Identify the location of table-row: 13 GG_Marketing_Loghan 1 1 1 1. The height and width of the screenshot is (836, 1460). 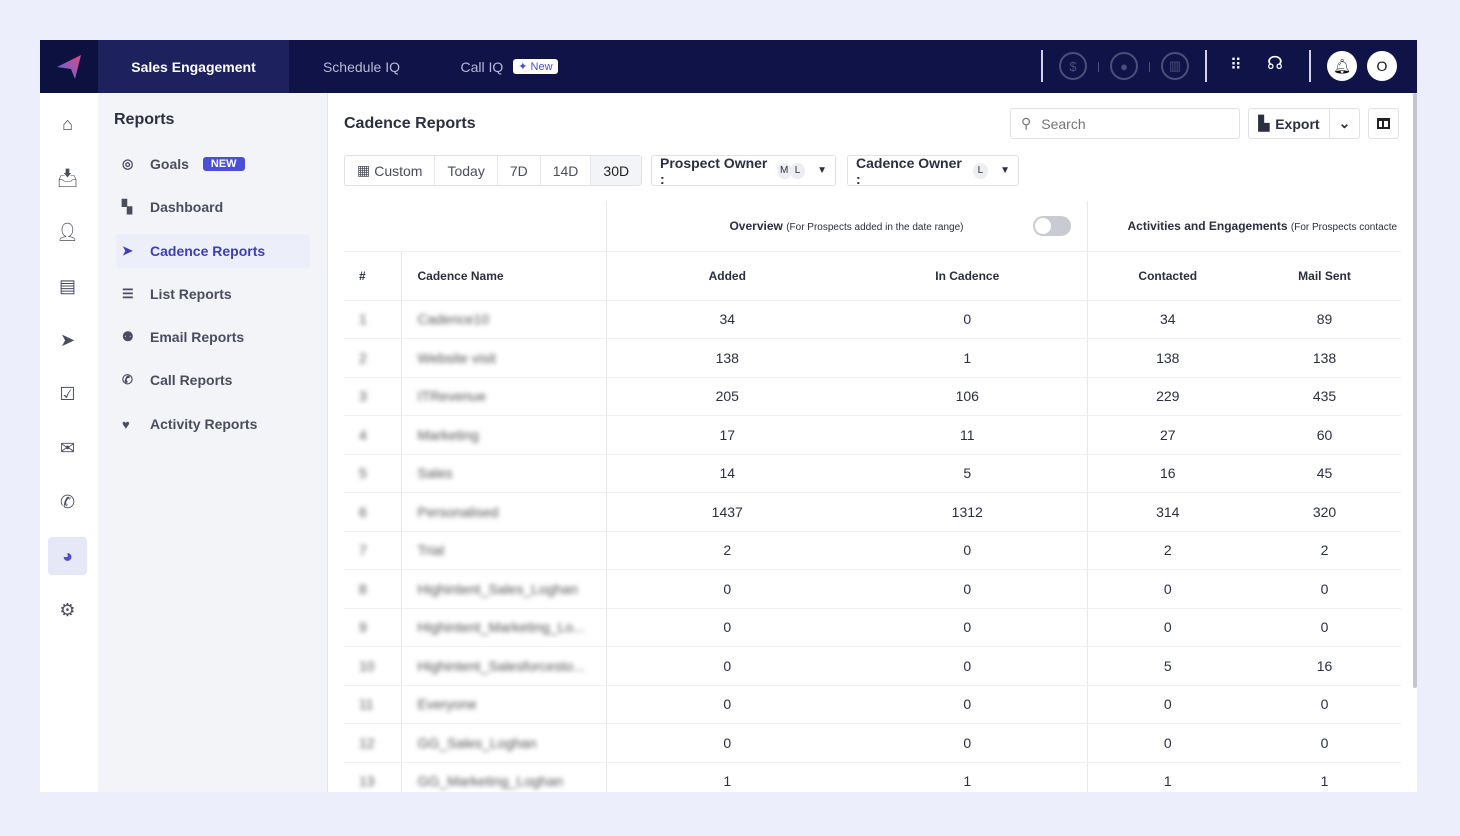
(872, 777).